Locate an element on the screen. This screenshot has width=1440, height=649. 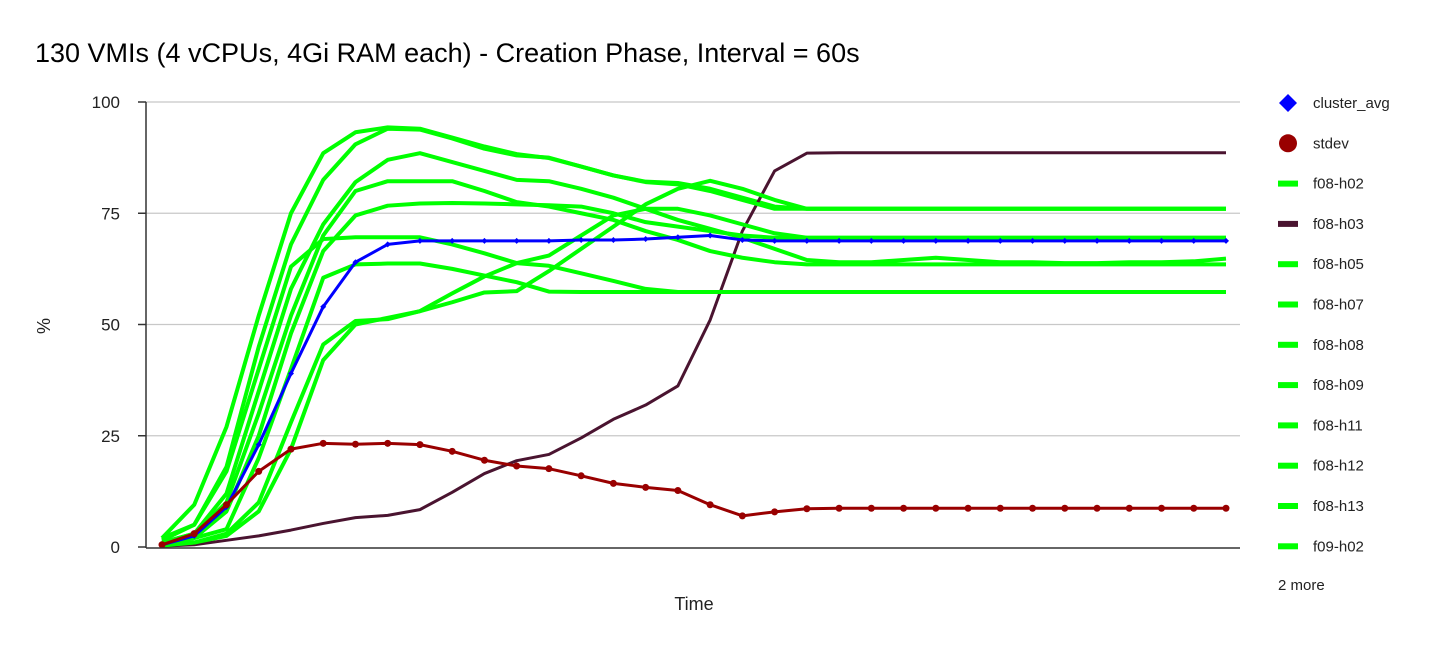
legend-item-f08-h09: f08-h09 is located at coordinates (1321, 385).